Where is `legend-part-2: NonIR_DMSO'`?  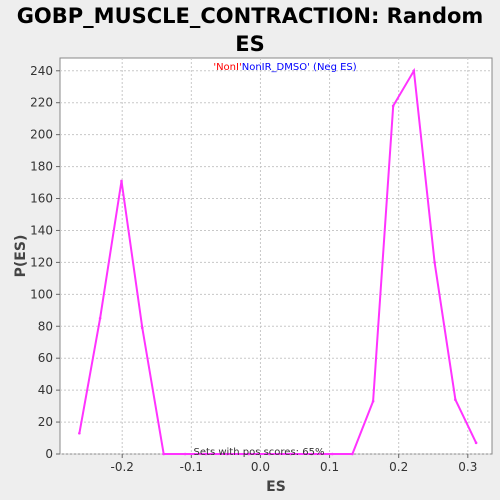 legend-part-2: NonIR_DMSO' is located at coordinates (276, 67).